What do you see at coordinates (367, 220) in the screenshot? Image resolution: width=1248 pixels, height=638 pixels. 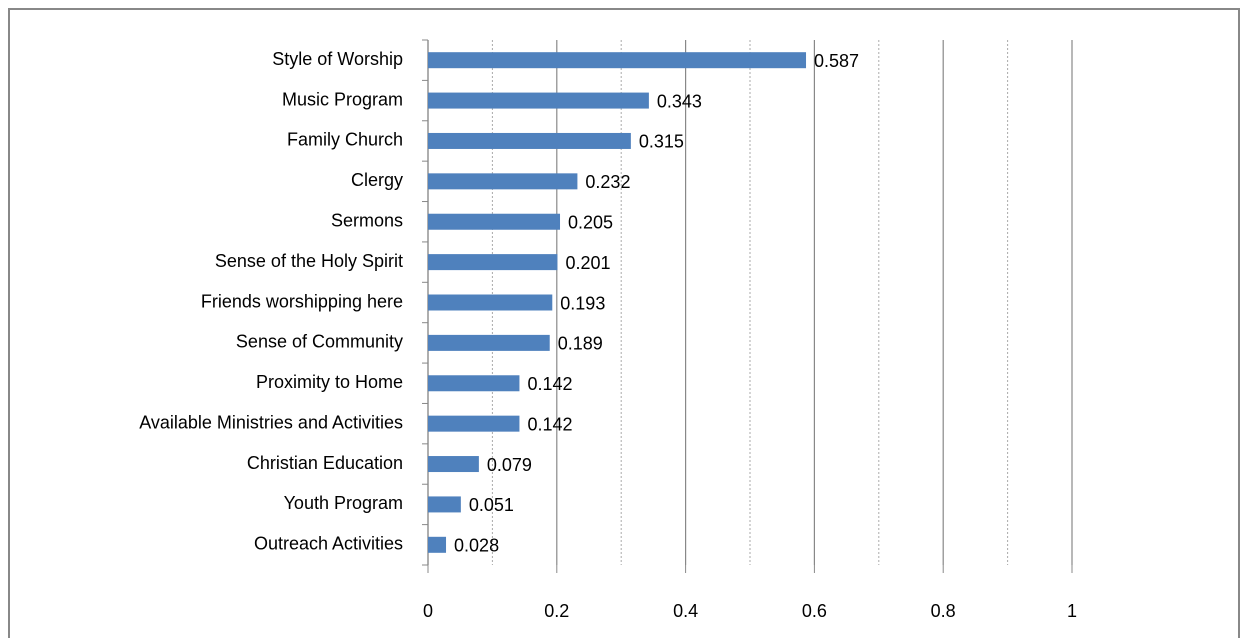 I see `y-tick-label: Sermons` at bounding box center [367, 220].